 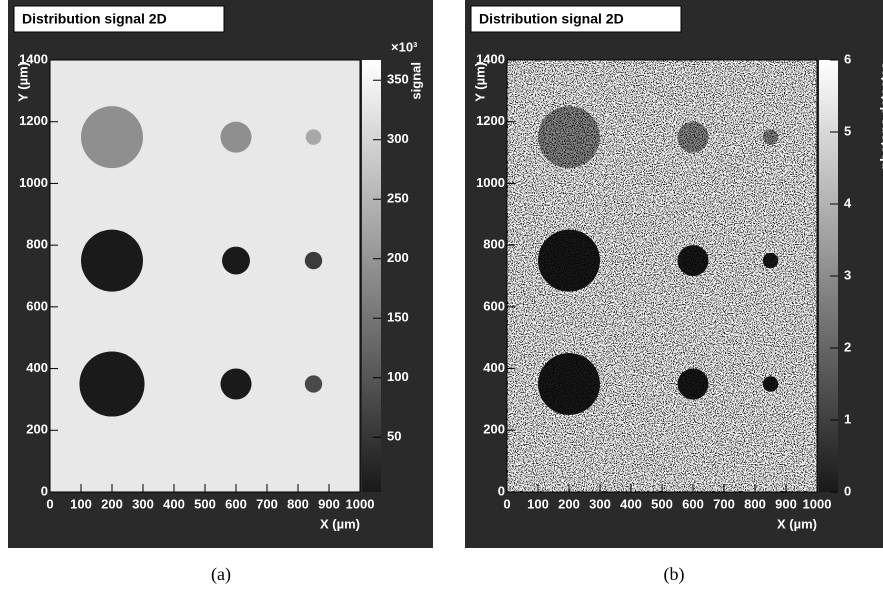 I want to click on z-tick-label: 200, so click(x=398, y=257).